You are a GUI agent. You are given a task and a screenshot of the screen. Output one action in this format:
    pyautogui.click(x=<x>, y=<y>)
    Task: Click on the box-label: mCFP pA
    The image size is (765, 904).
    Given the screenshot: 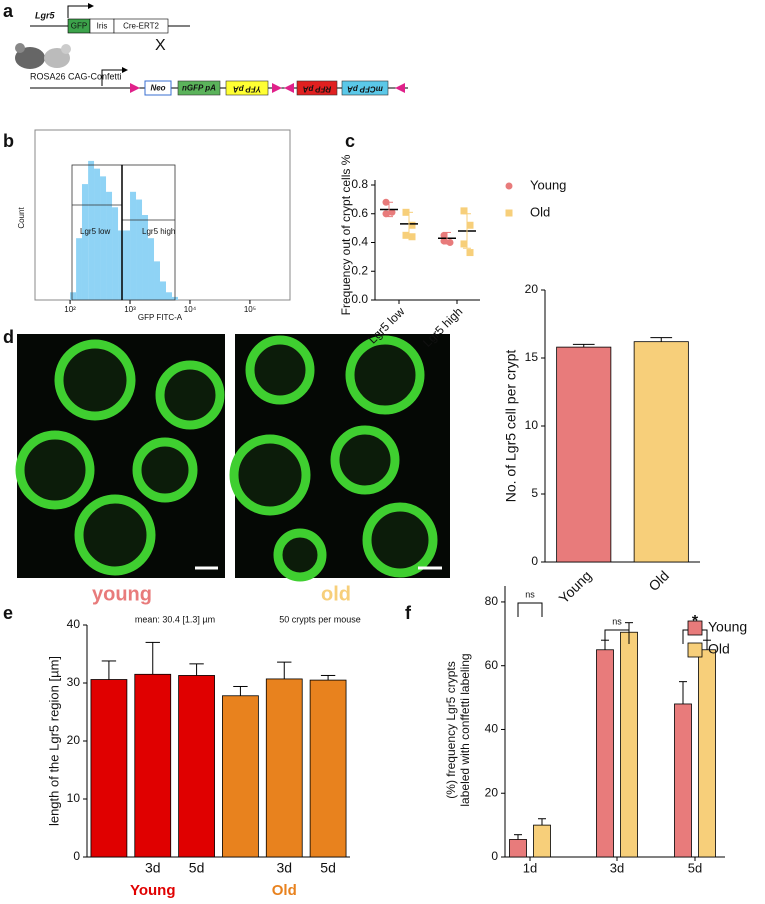 What is the action you would take?
    pyautogui.click(x=365, y=88)
    